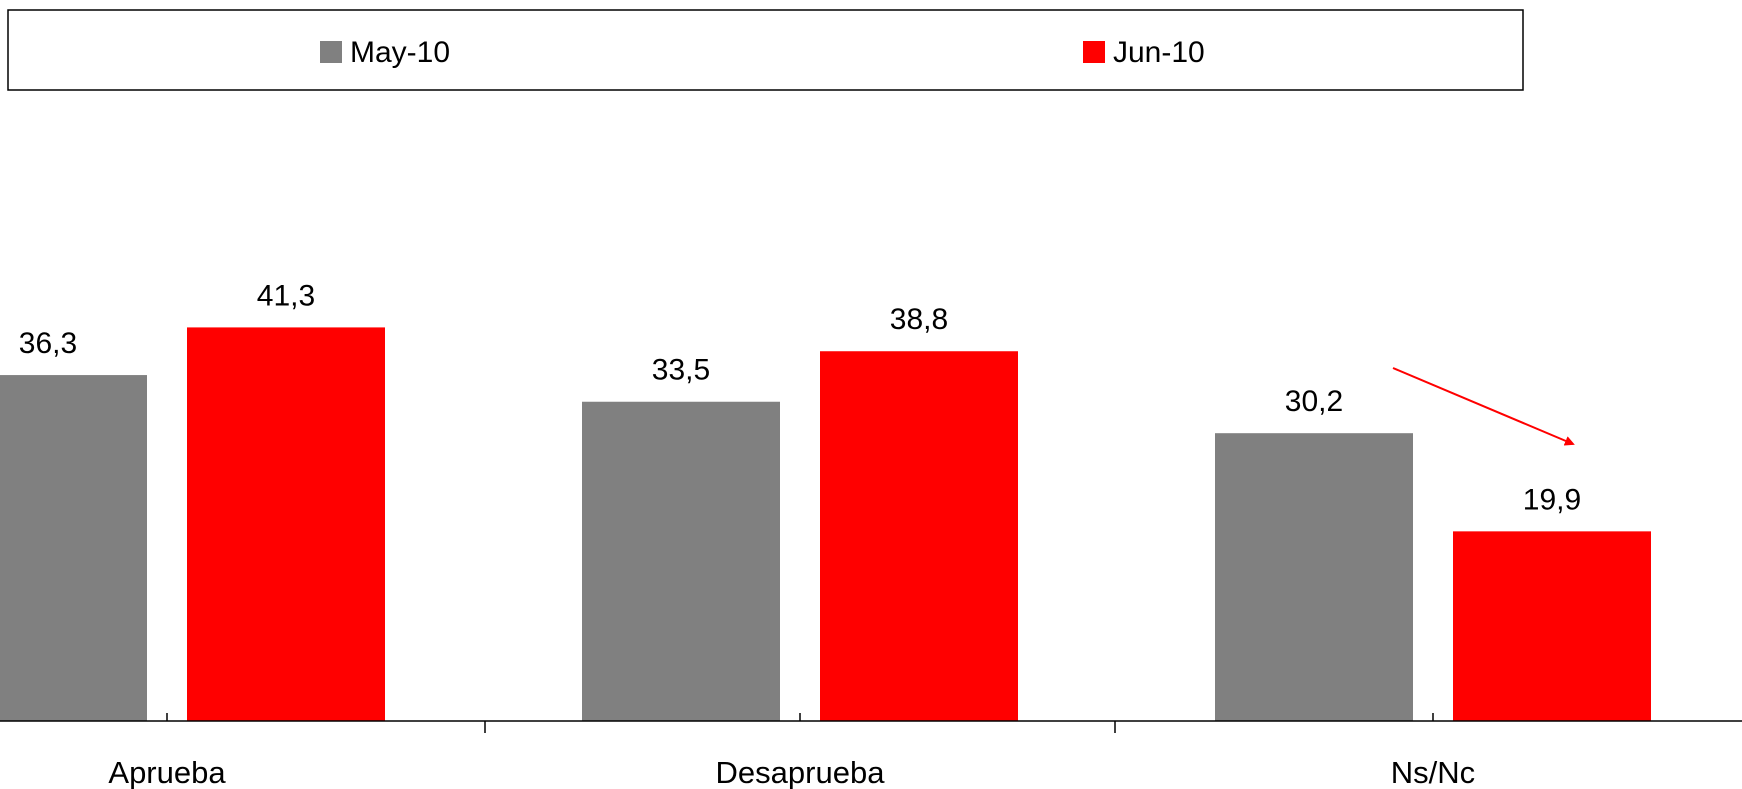 This screenshot has width=1742, height=789. I want to click on bar-jun-10-ns-nc, so click(1552, 626).